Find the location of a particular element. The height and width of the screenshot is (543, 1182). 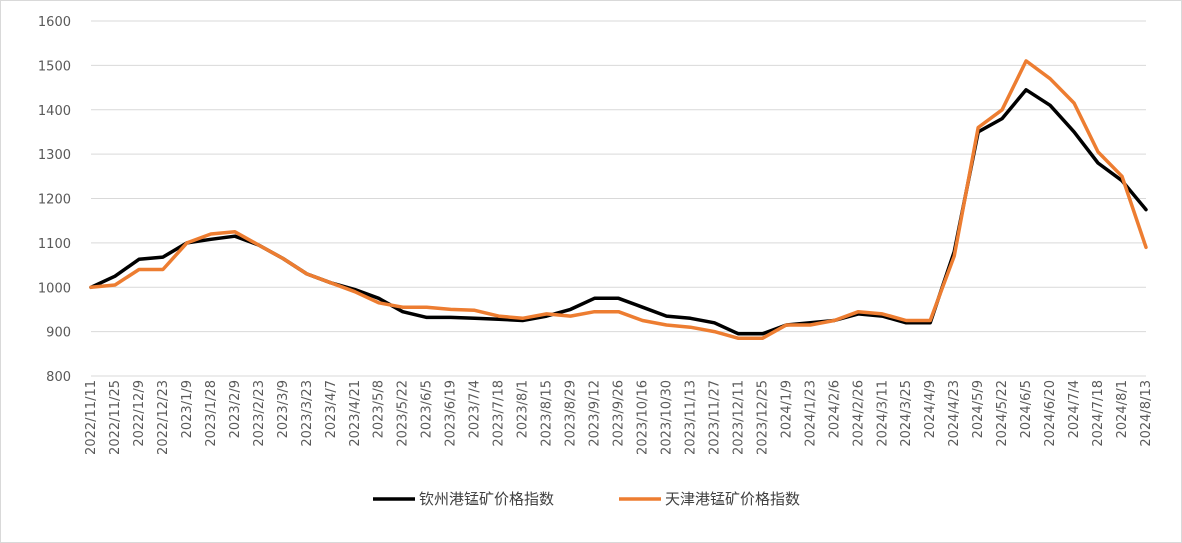

x-tick-label: 2023/8/15 is located at coordinates (547, 413).